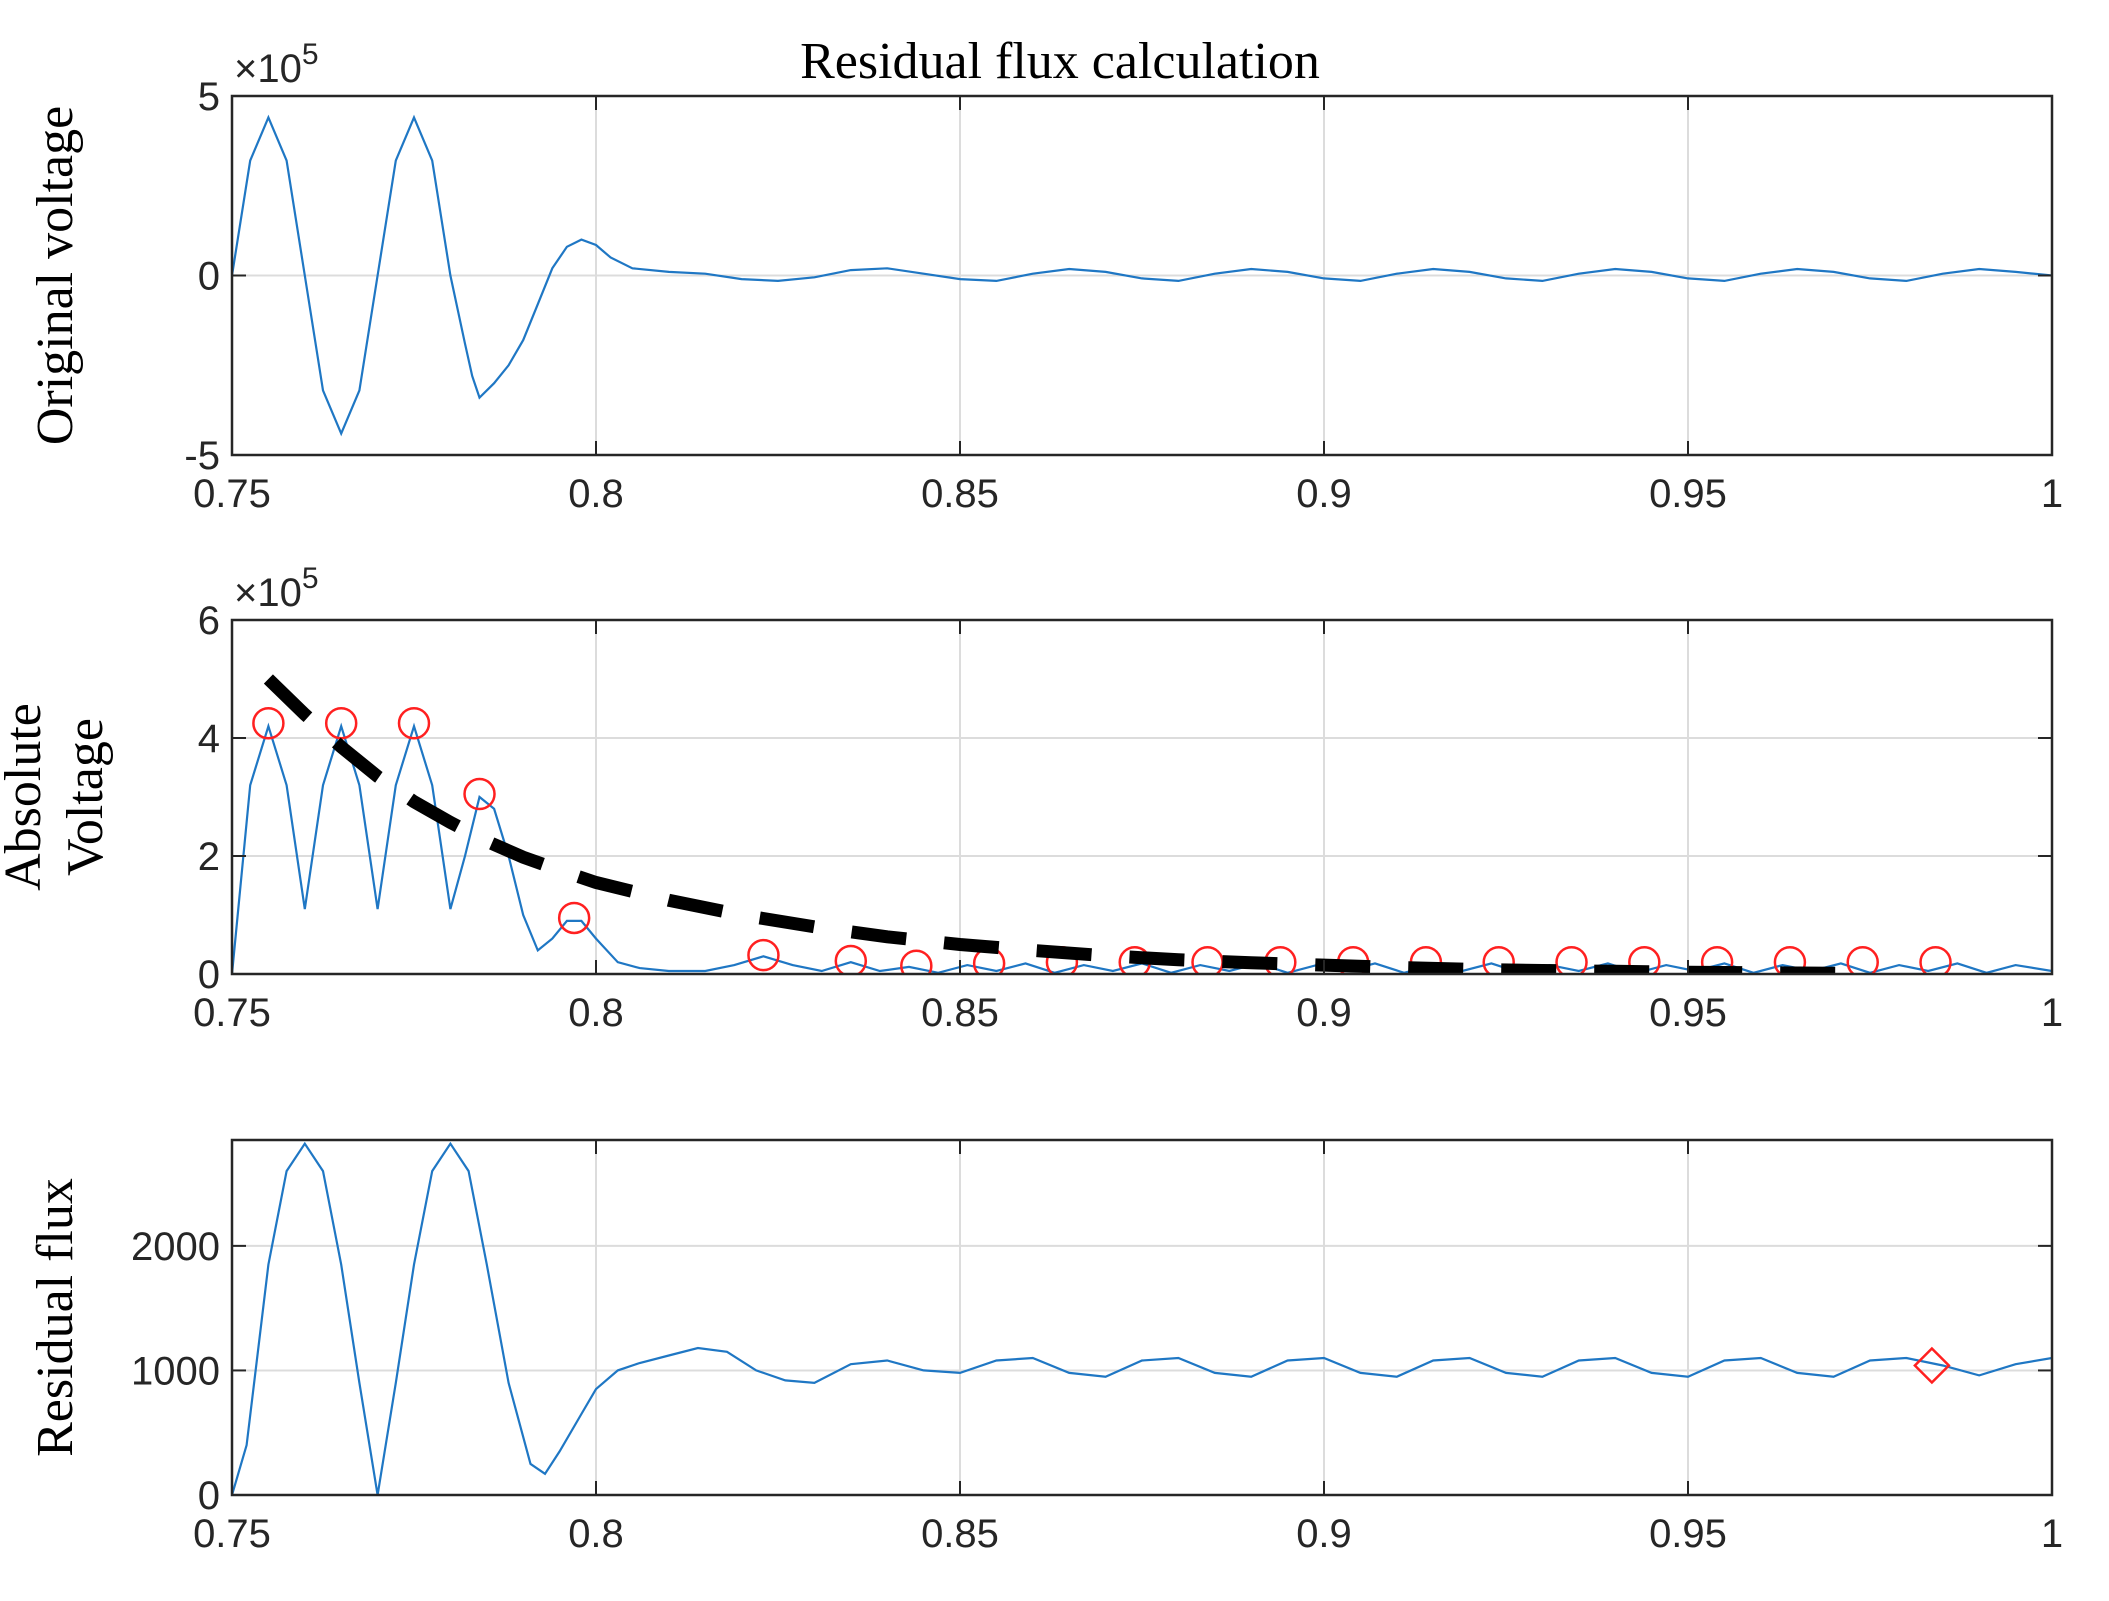 This screenshot has width=2109, height=1601. I want to click on residual-flux-marker, so click(1932, 1365).